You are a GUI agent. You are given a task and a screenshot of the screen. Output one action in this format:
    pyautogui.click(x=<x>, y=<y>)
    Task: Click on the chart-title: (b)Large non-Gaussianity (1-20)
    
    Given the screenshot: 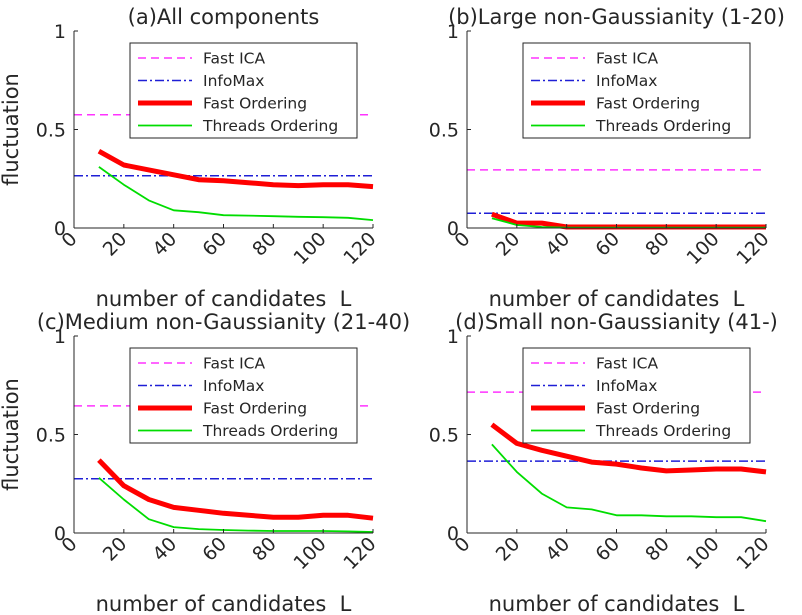 What is the action you would take?
    pyautogui.click(x=616, y=17)
    